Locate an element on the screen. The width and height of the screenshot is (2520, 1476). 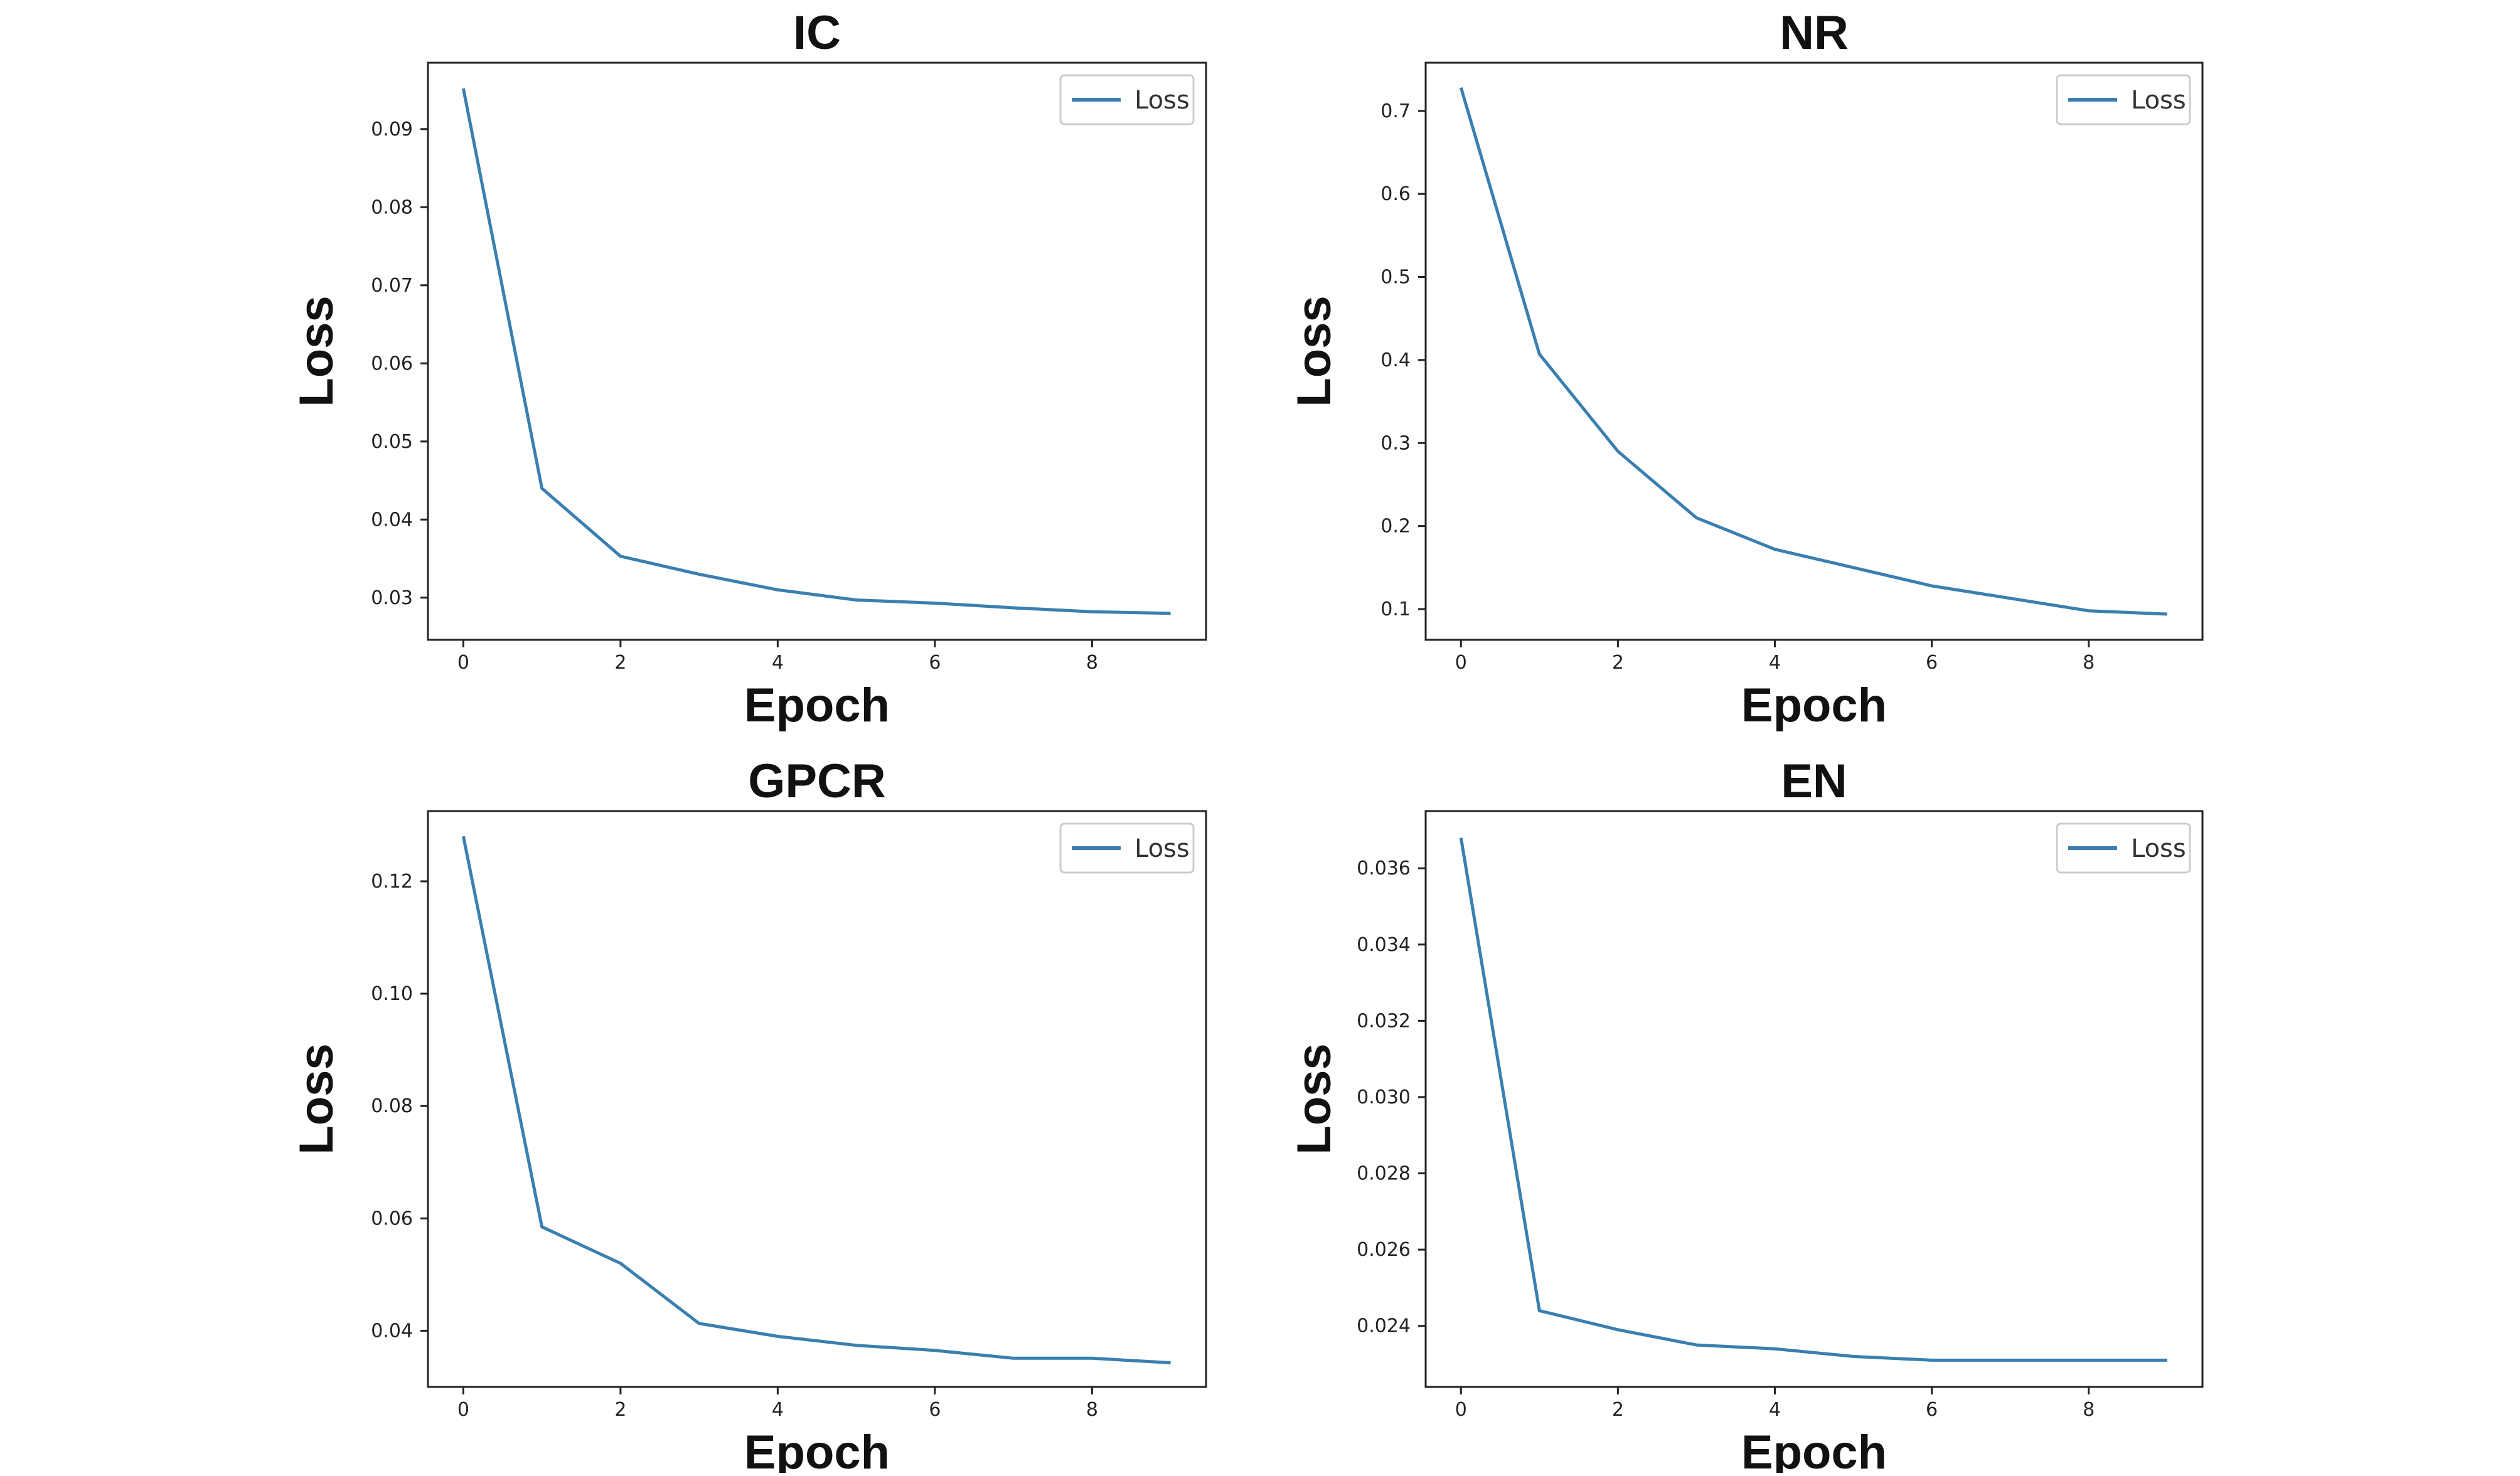
y-tick-label: 0.034 is located at coordinates (1384, 945).